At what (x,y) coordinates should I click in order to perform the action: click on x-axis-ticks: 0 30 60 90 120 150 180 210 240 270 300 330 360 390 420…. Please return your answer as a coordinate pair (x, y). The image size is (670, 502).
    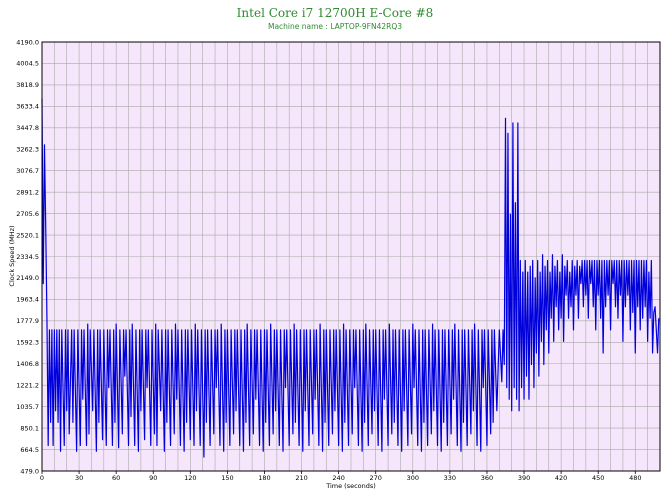
    Looking at the image, I should click on (340, 476).